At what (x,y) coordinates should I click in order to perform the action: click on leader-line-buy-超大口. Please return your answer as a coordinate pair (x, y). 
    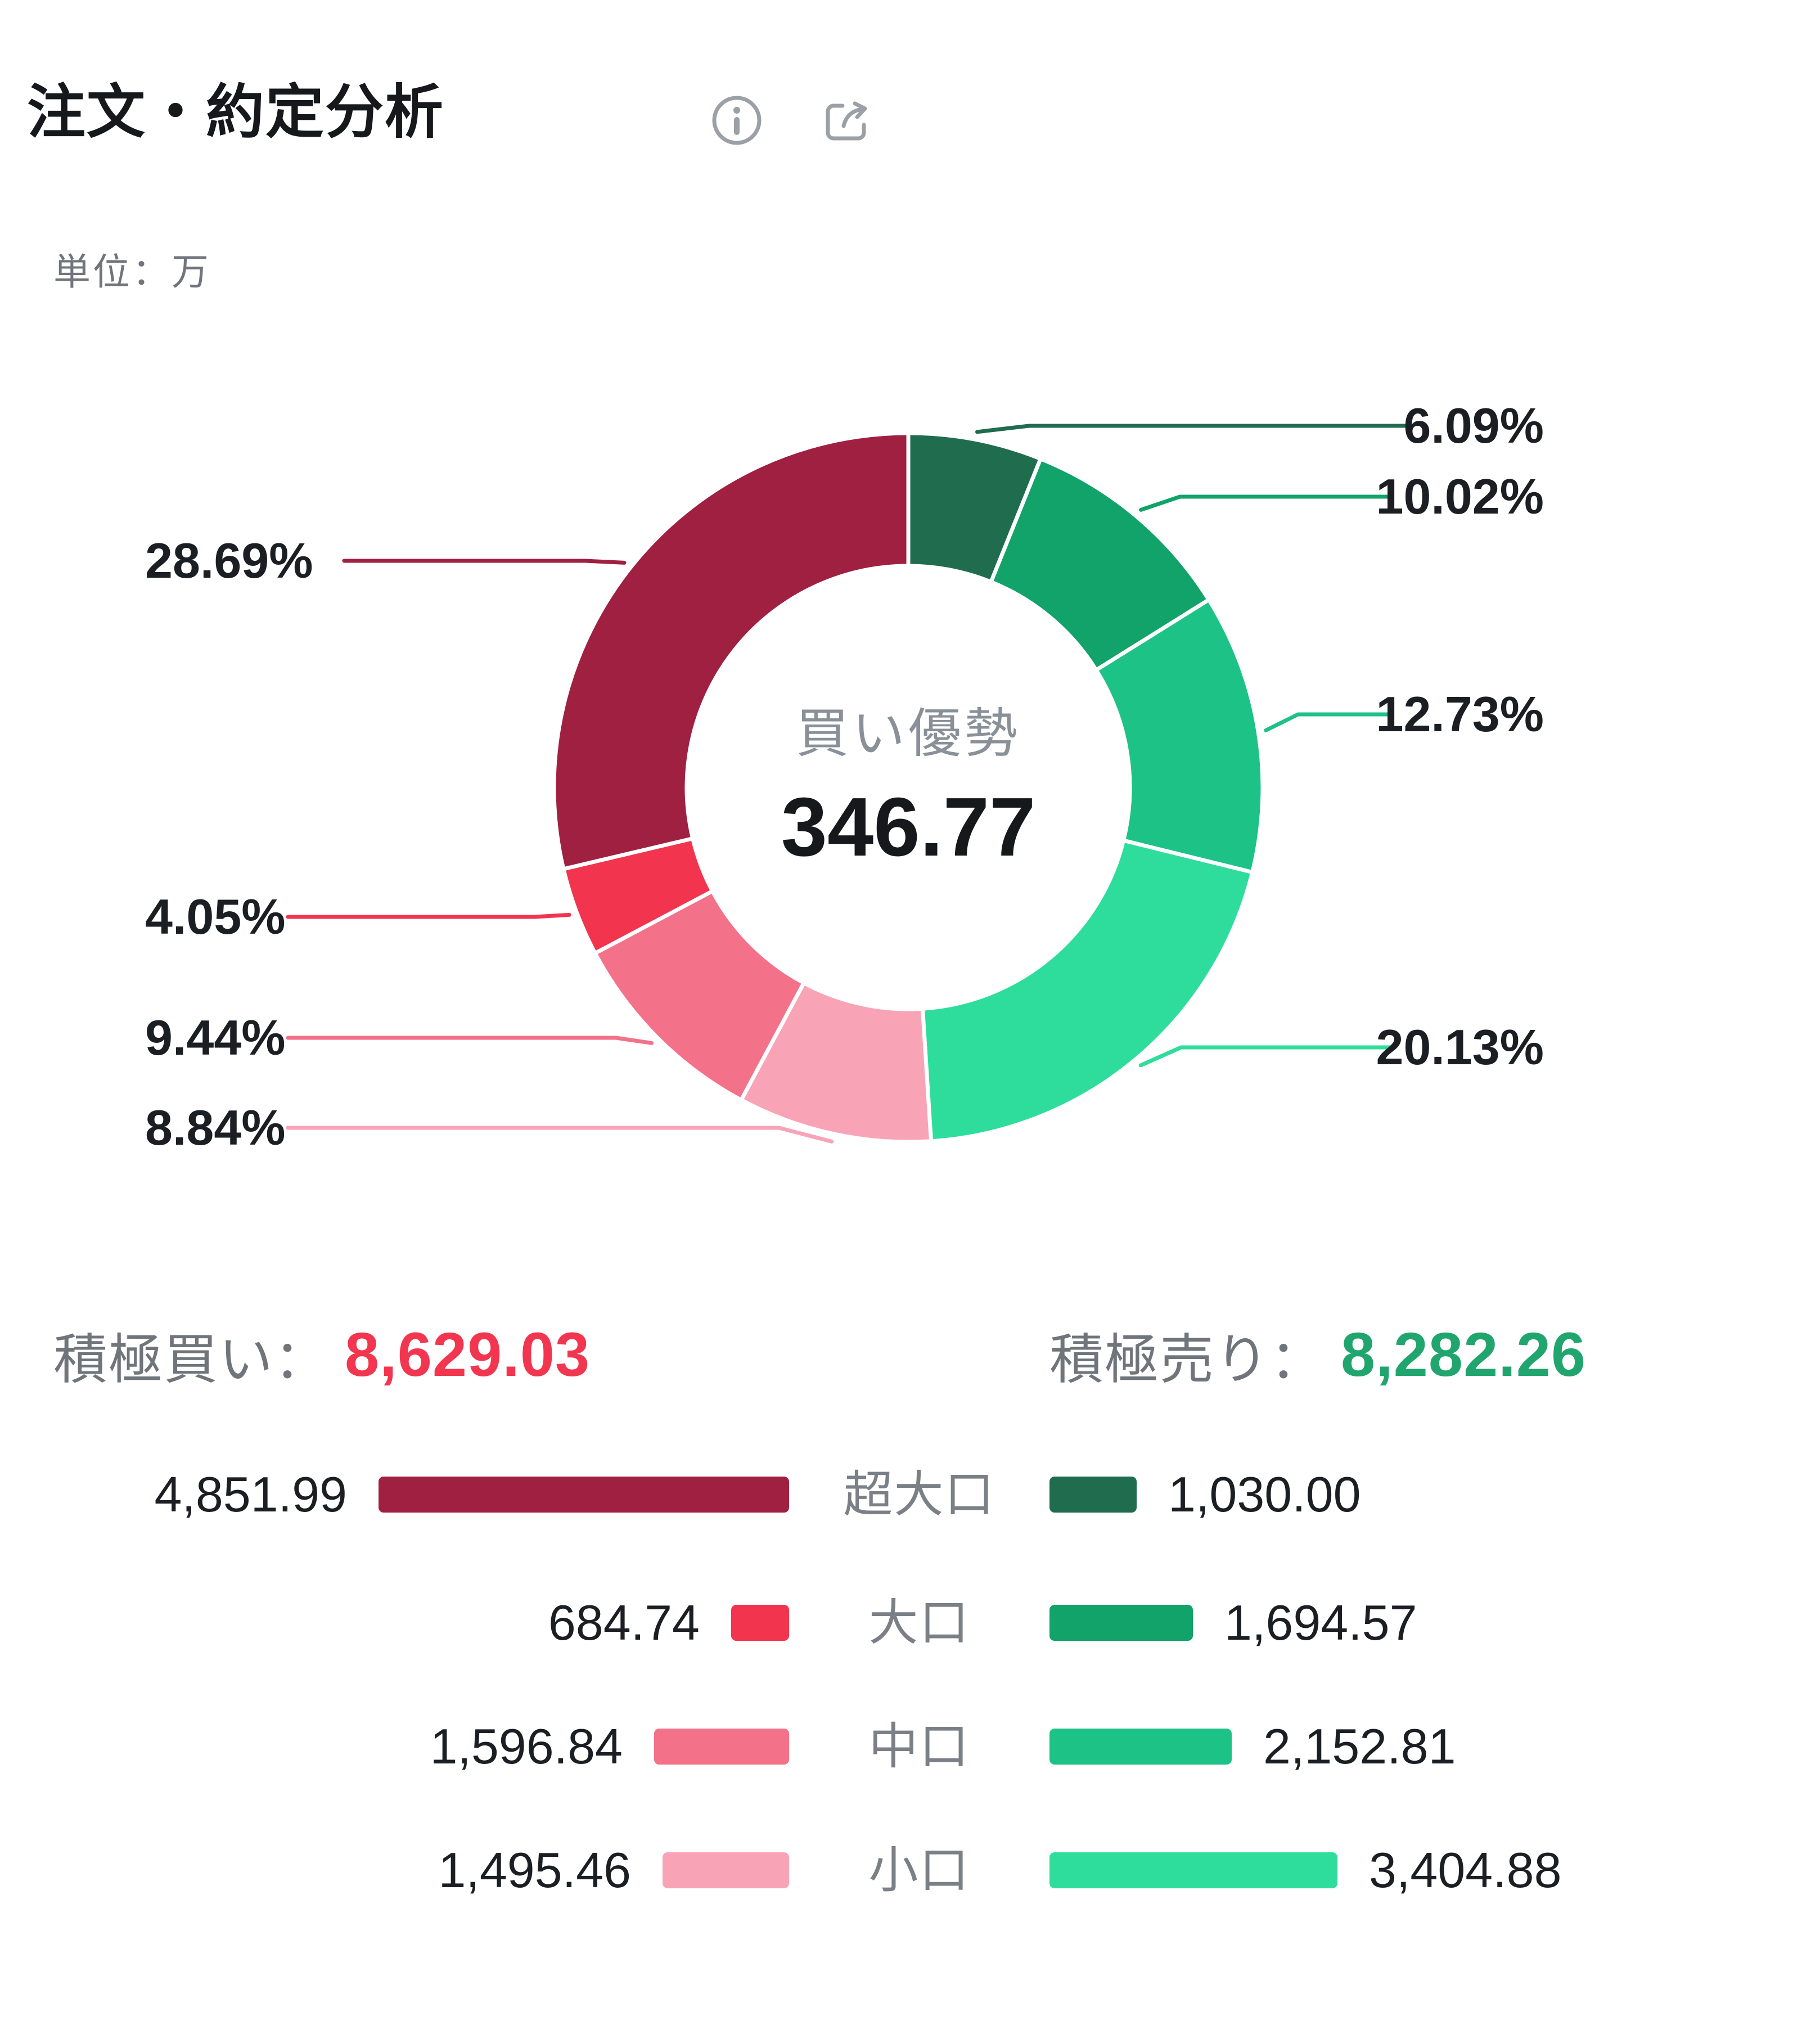
    Looking at the image, I should click on (484, 562).